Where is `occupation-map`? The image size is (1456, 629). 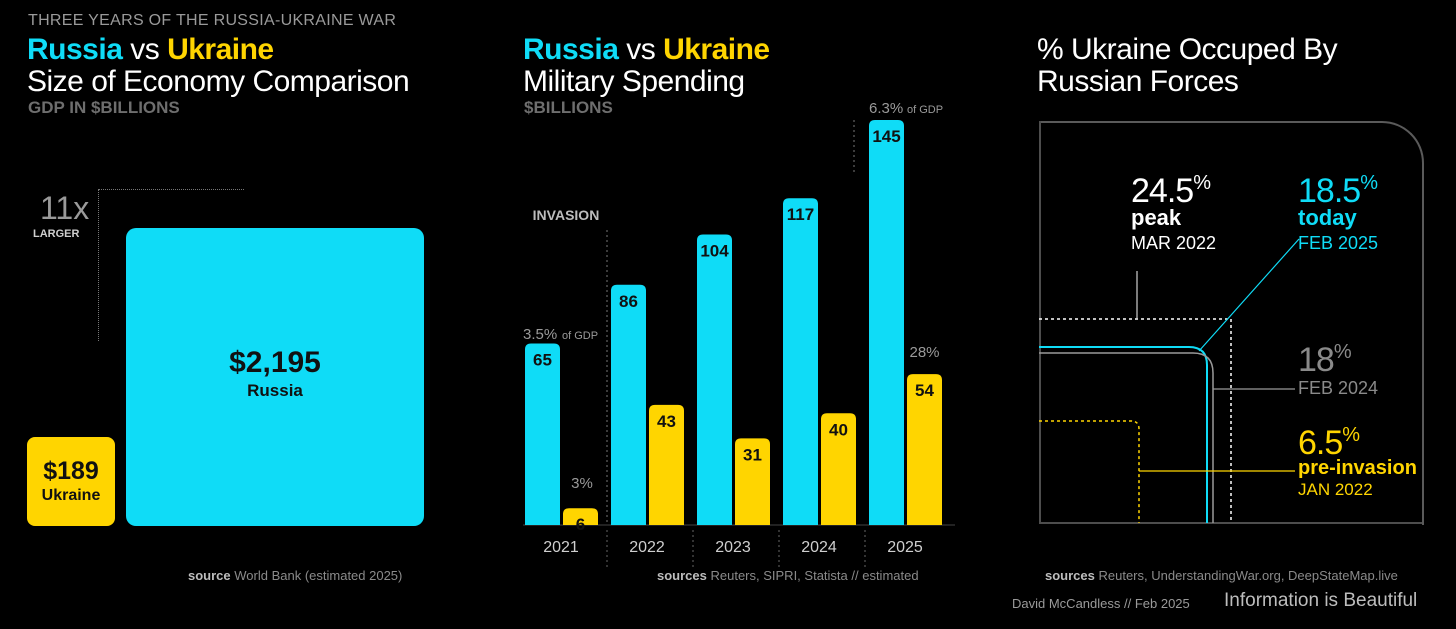 occupation-map is located at coordinates (1169, 380).